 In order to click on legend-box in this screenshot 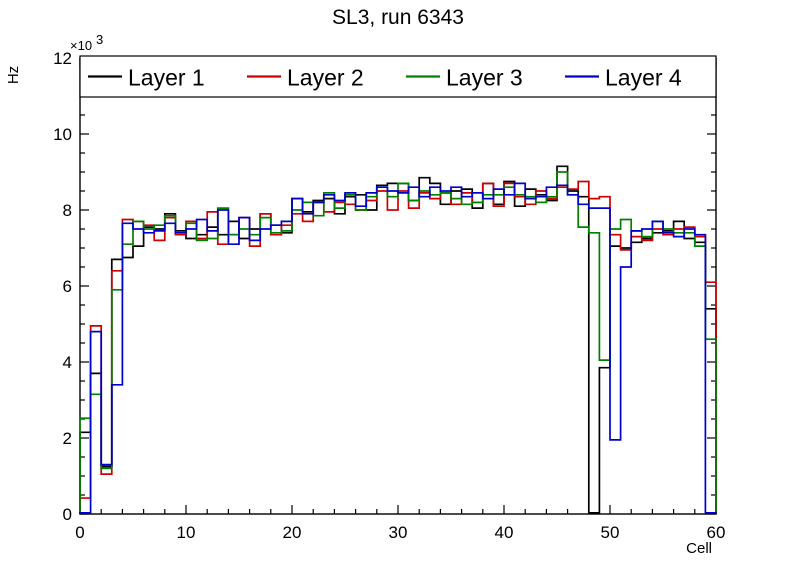, I will do `click(398, 76)`.